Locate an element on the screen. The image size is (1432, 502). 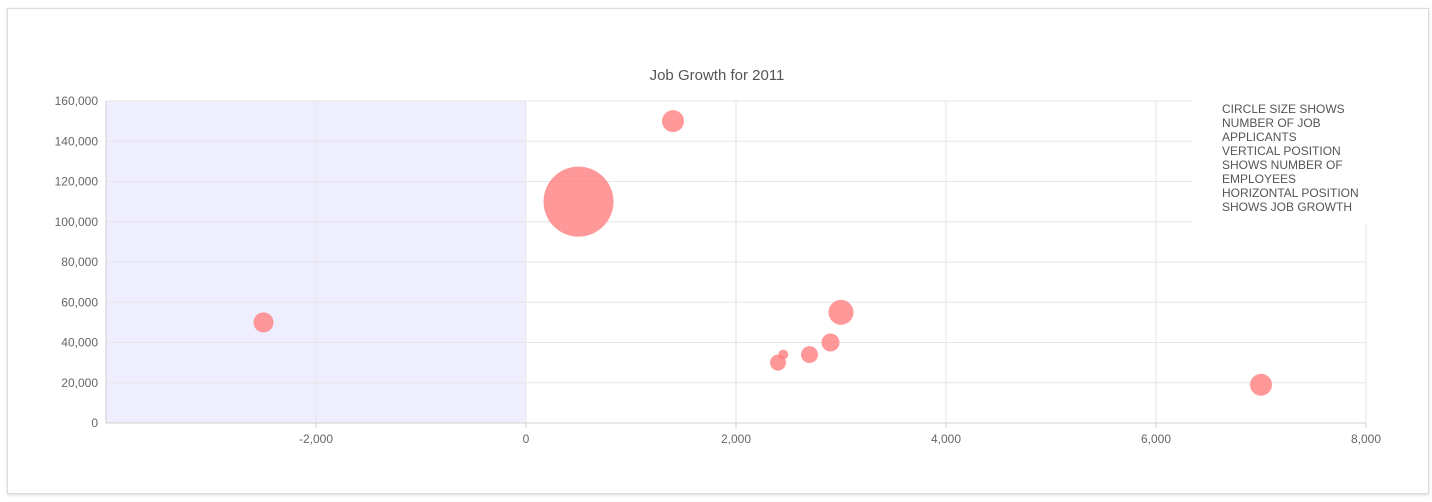
x-tick-label: 6,000 is located at coordinates (1156, 439).